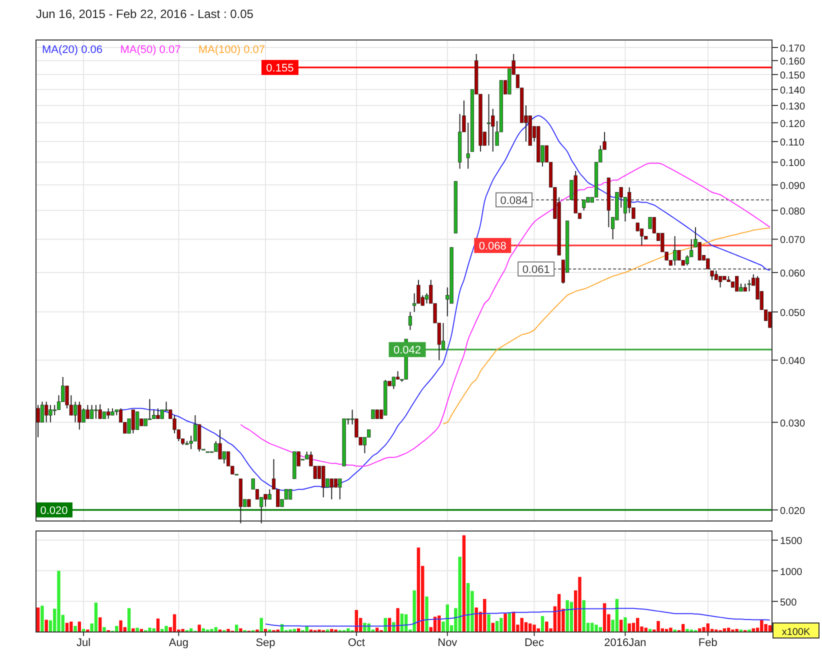 The width and height of the screenshot is (822, 661). What do you see at coordinates (796, 632) in the screenshot?
I see `y-axis-title: x100K` at bounding box center [796, 632].